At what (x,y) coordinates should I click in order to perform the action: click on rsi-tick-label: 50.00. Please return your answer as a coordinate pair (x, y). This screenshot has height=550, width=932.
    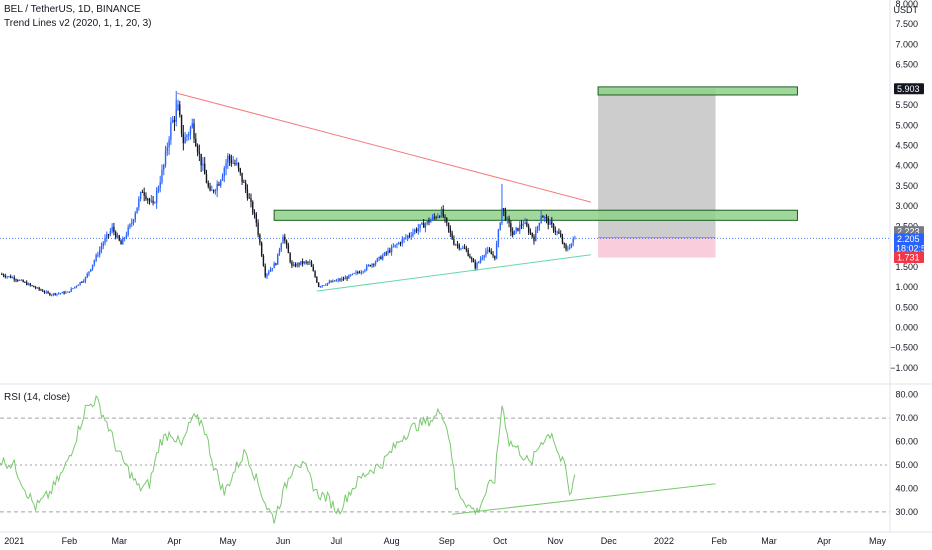
    Looking at the image, I should click on (906, 465).